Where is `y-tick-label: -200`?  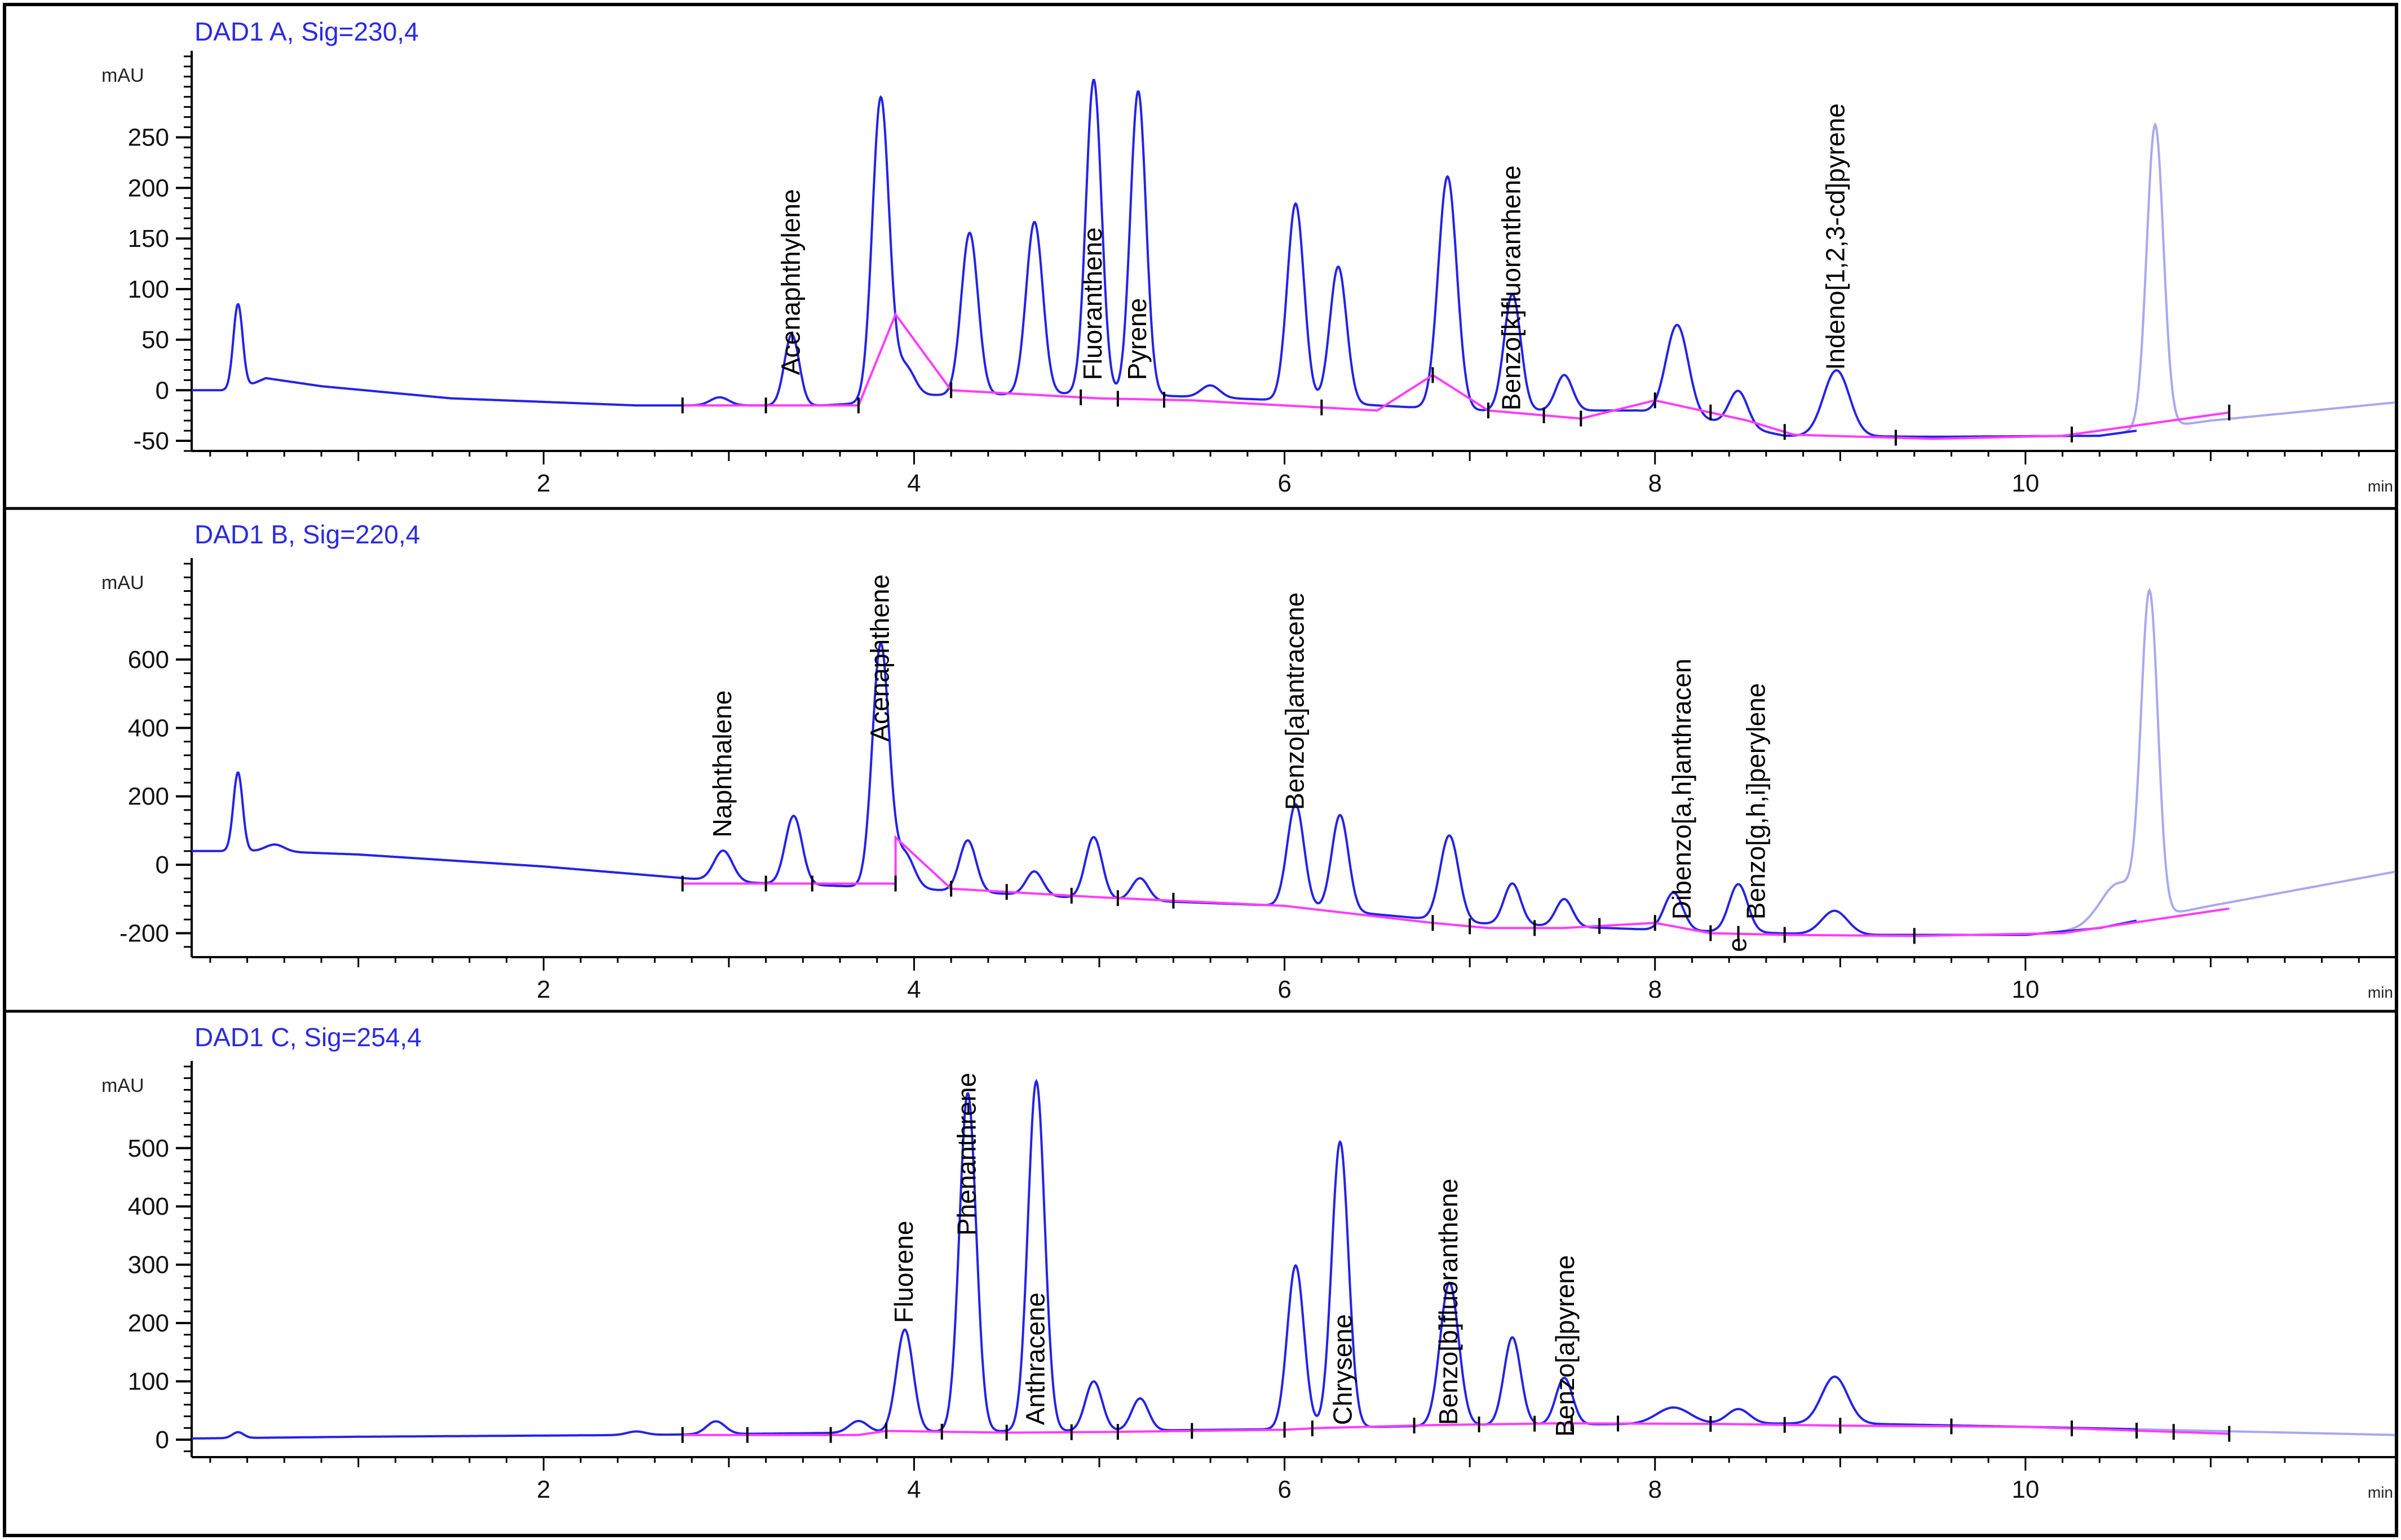 y-tick-label: -200 is located at coordinates (144, 934).